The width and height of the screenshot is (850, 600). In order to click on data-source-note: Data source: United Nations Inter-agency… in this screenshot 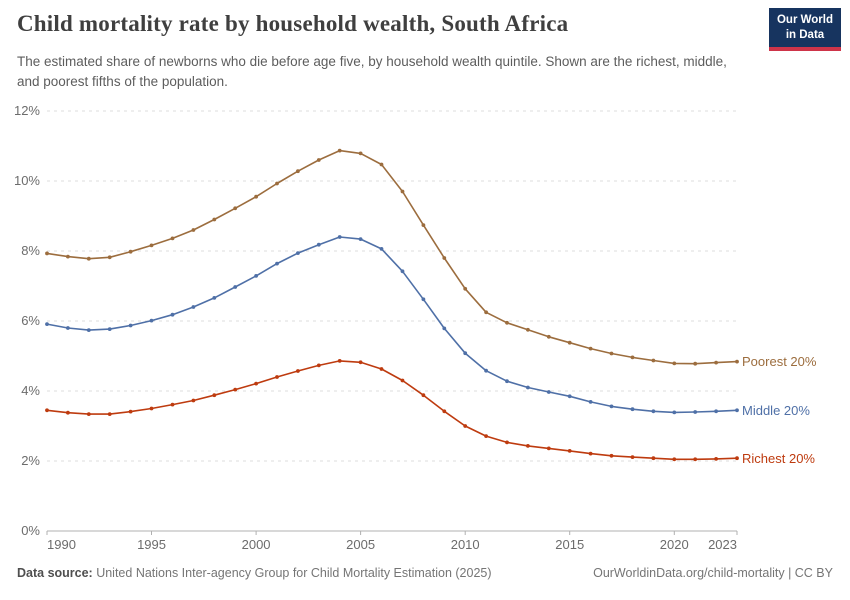, I will do `click(254, 573)`.